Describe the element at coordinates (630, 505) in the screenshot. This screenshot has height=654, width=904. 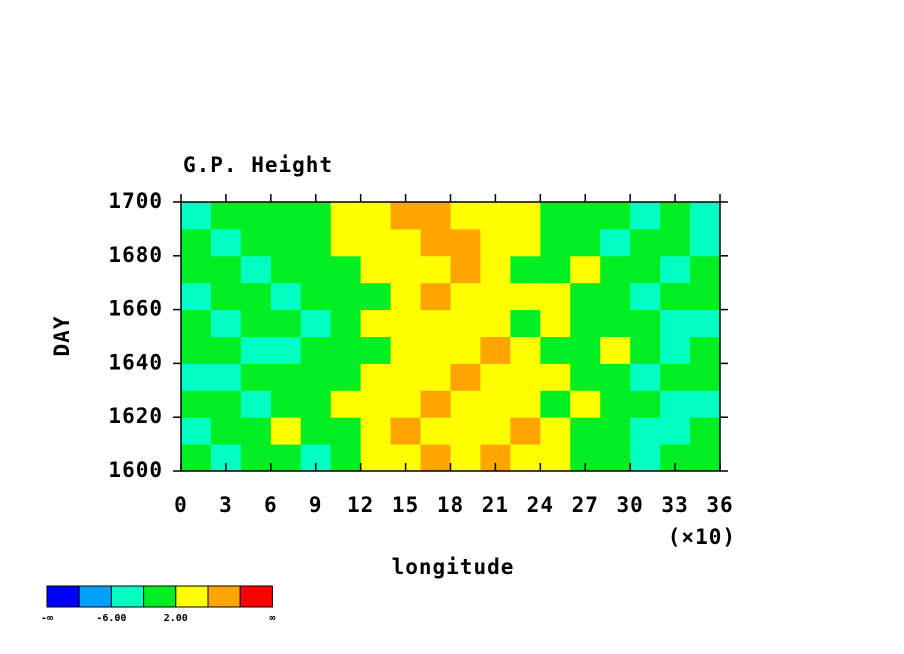
I see `x-tick-label: 30` at that location.